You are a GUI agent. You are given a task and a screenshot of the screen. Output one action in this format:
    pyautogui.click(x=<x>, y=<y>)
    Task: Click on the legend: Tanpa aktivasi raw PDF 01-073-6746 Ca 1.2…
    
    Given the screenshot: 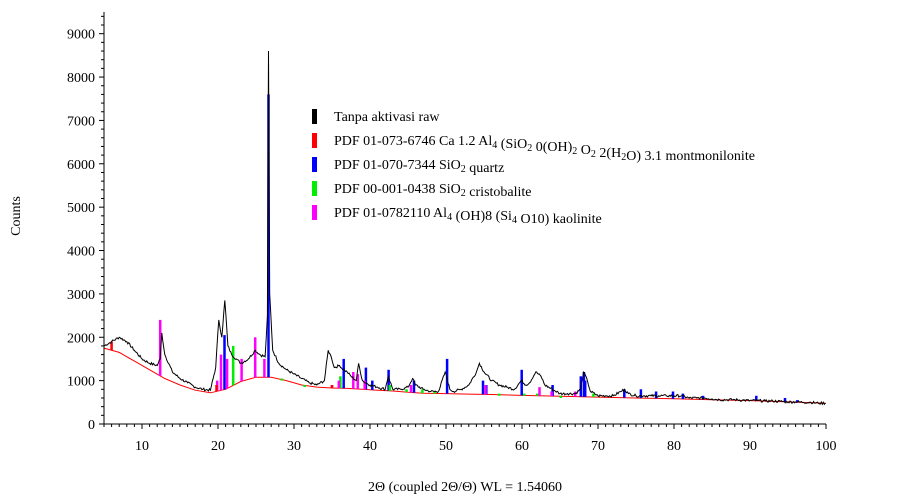 What is the action you would take?
    pyautogui.click(x=533, y=168)
    